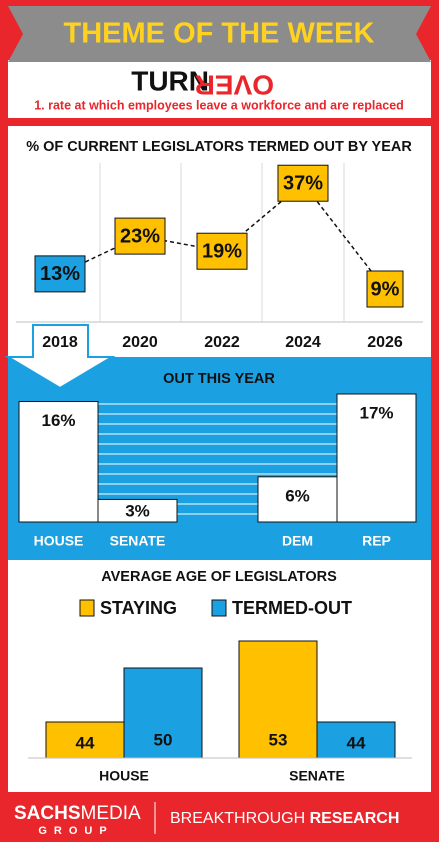 This screenshot has width=439, height=842. Describe the element at coordinates (297, 495) in the screenshot. I see `value-label: 6%` at that location.